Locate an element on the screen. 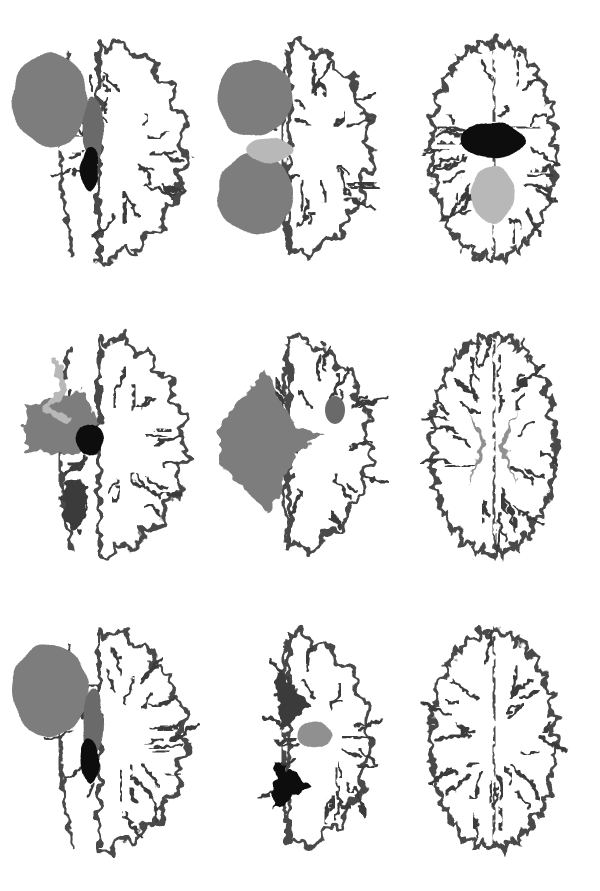 The height and width of the screenshot is (891, 600). slice-r2-c2-spot is located at coordinates (335, 410).